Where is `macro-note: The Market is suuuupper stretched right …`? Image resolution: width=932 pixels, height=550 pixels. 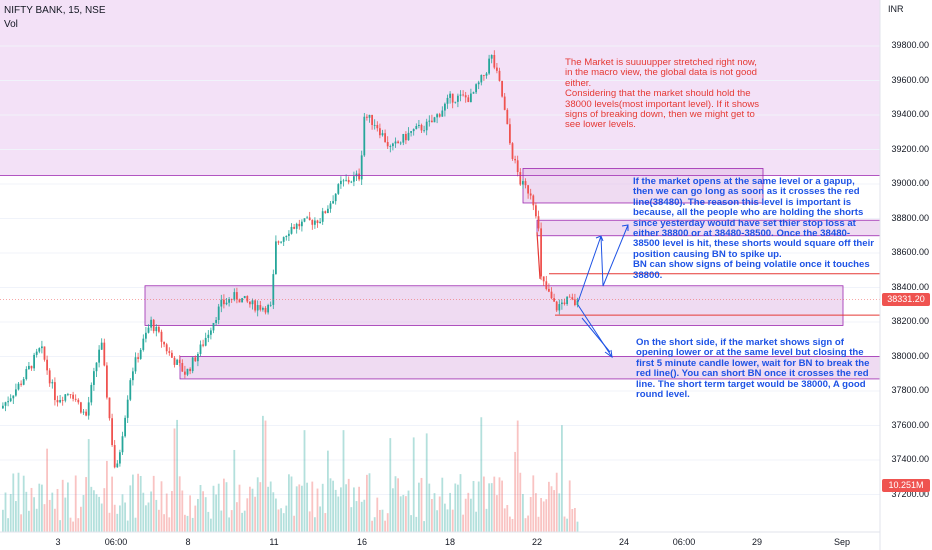
macro-note: The Market is suuuupper stretched right … is located at coordinates (662, 94).